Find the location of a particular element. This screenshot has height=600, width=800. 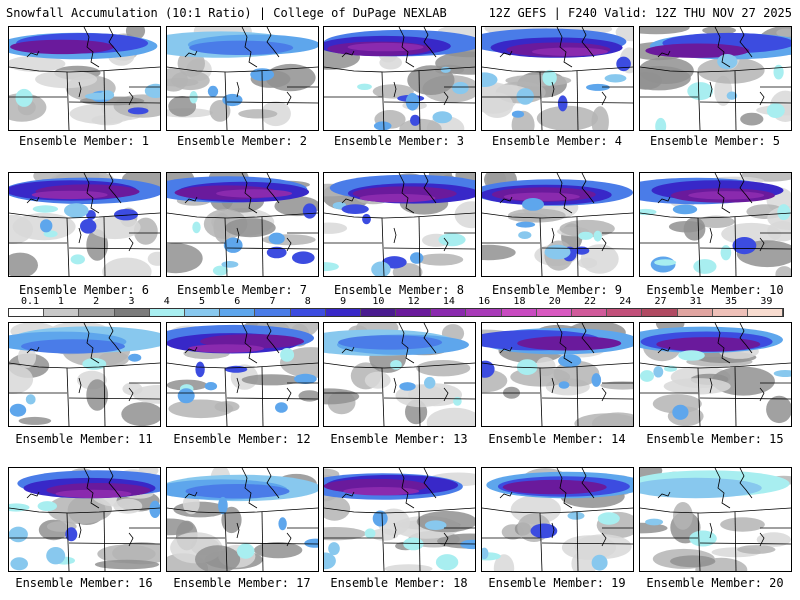

ensemble-member-label: Ensemble Member: 7 is located at coordinates (242, 290).